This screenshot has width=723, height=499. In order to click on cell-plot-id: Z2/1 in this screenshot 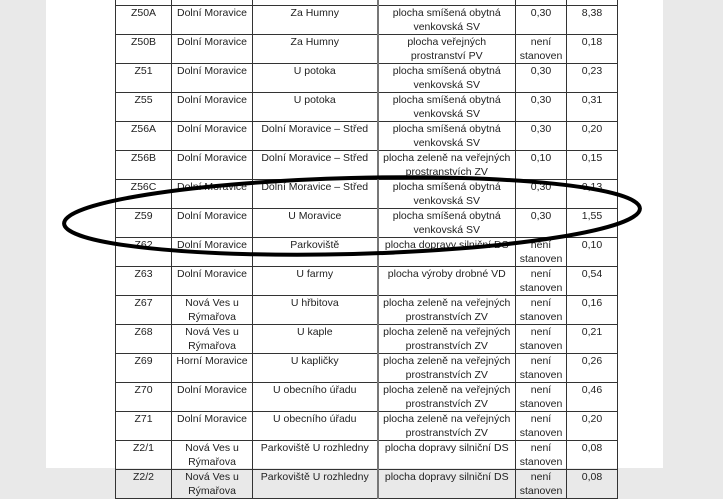, I will do `click(143, 455)`.